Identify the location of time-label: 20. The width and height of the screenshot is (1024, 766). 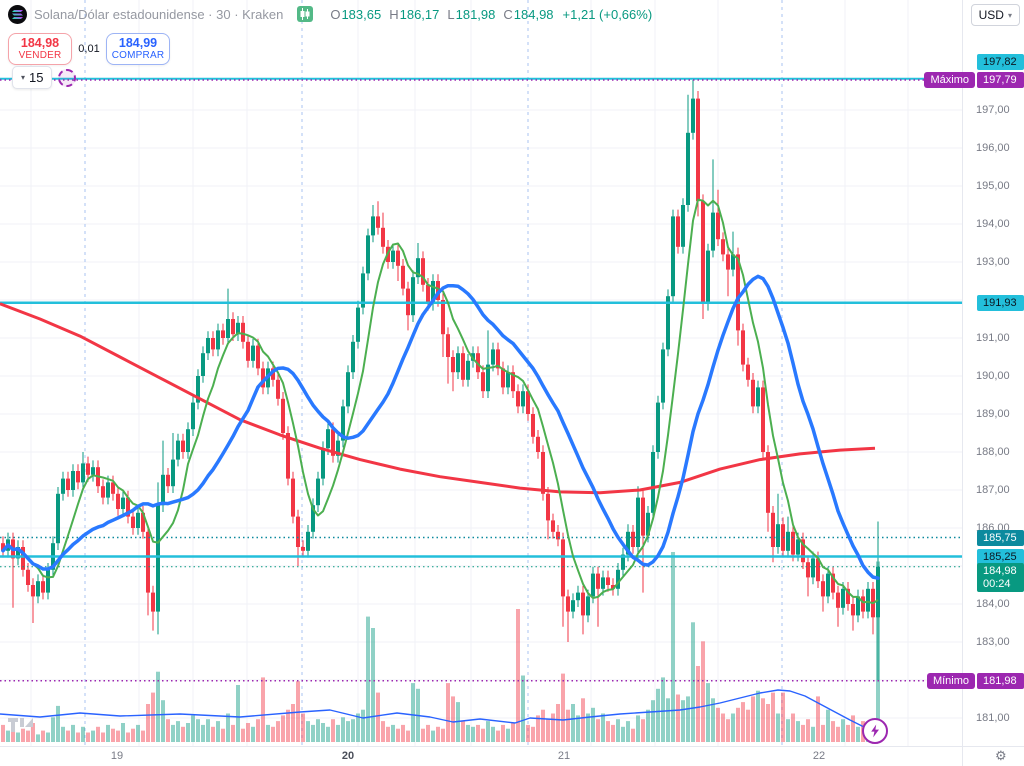
(348, 756).